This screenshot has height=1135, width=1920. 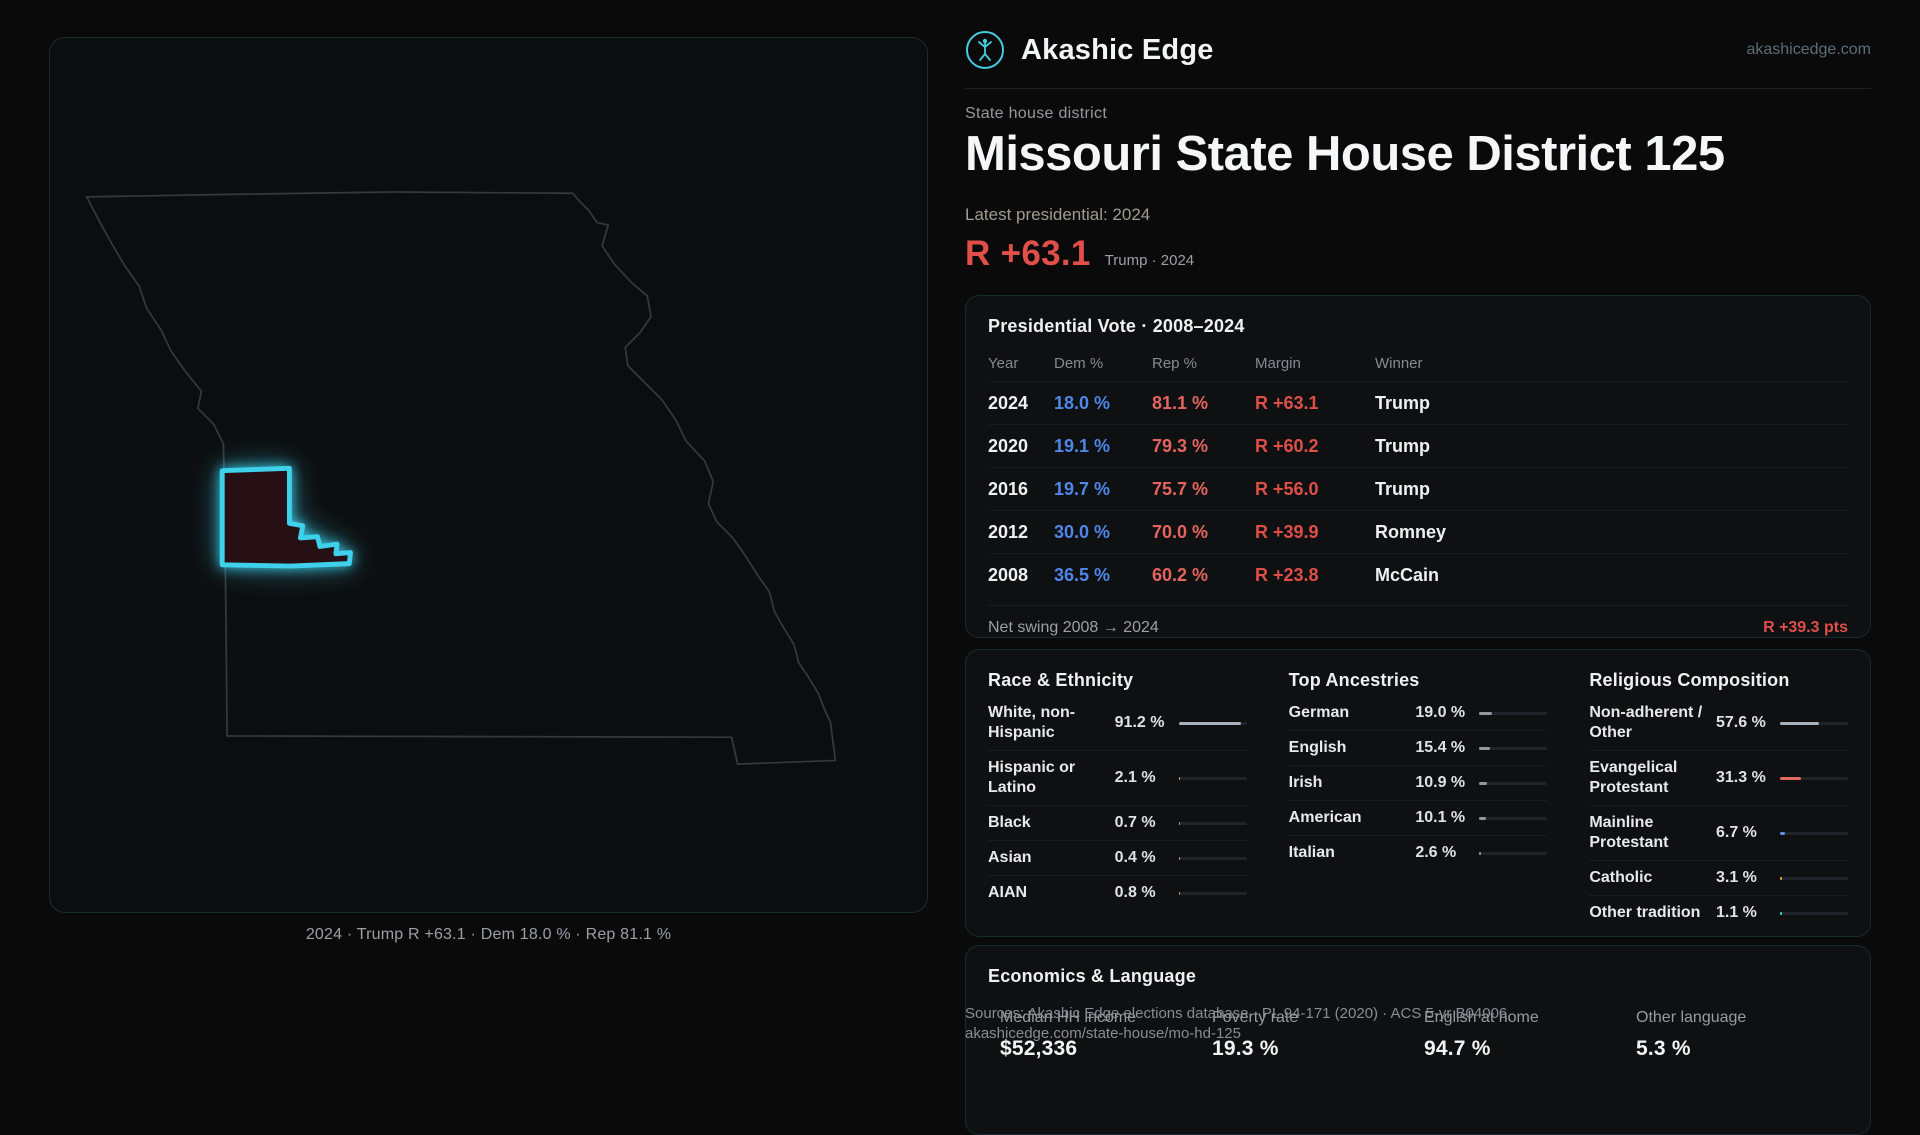 What do you see at coordinates (1418, 531) in the screenshot?
I see `table-row: 2012 30.0 % 70.0 % R +39.9 Romney` at bounding box center [1418, 531].